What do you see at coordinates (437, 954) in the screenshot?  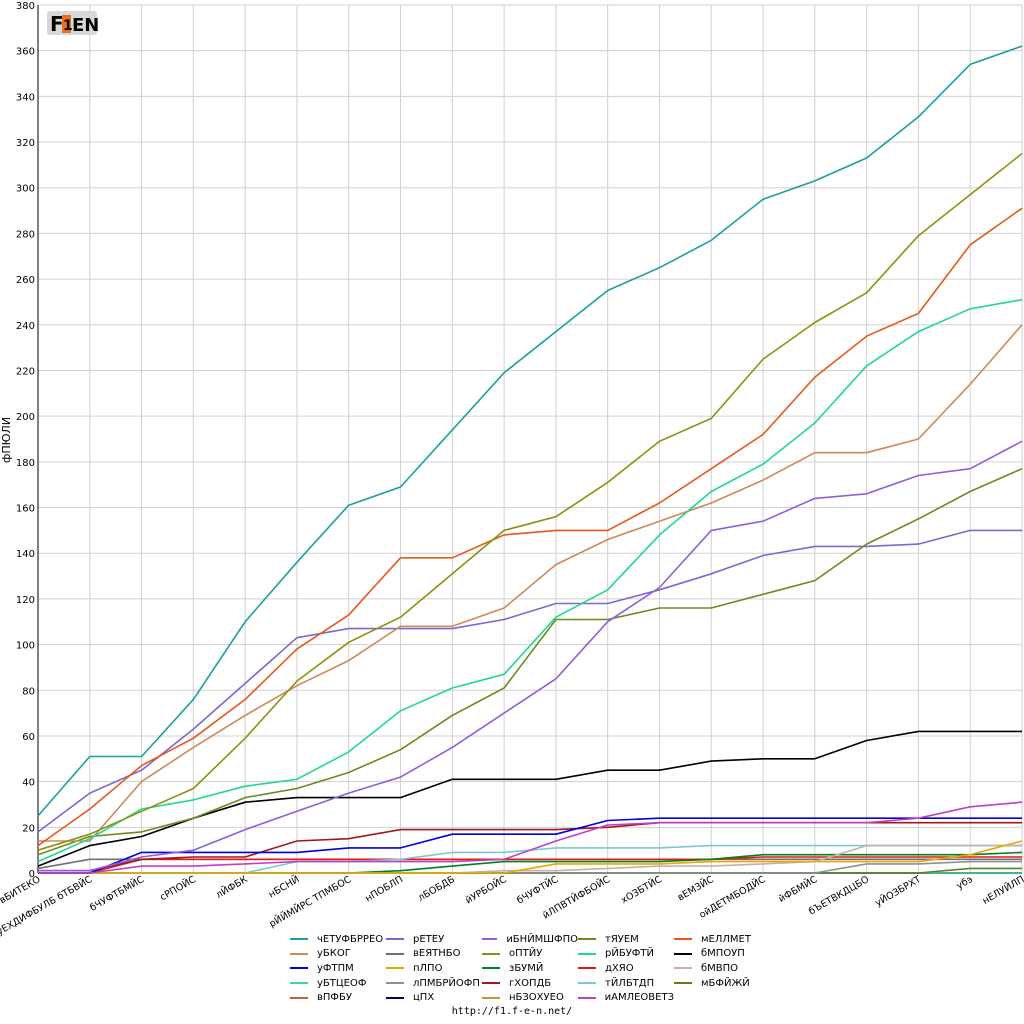 I see `legend-label: вЕЯТНБО` at bounding box center [437, 954].